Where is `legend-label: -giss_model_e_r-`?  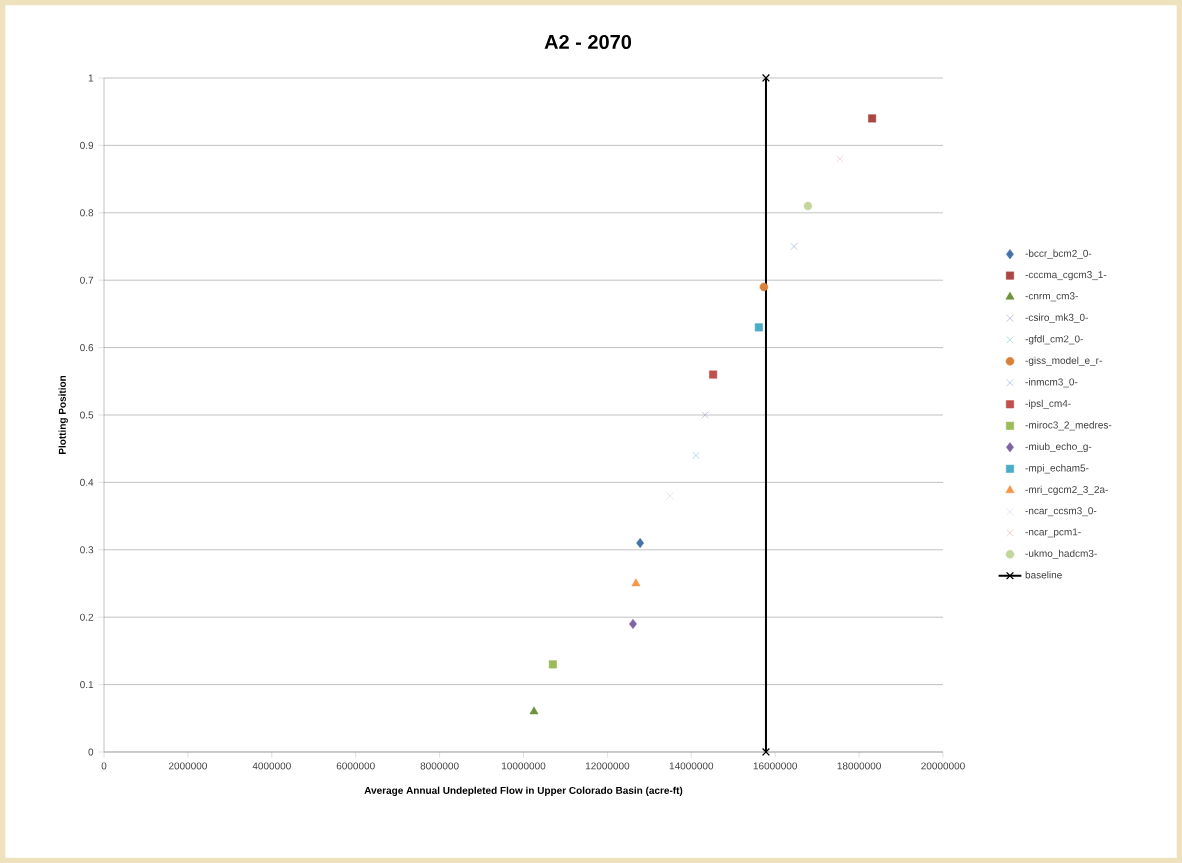
legend-label: -giss_model_e_r- is located at coordinates (1063, 361).